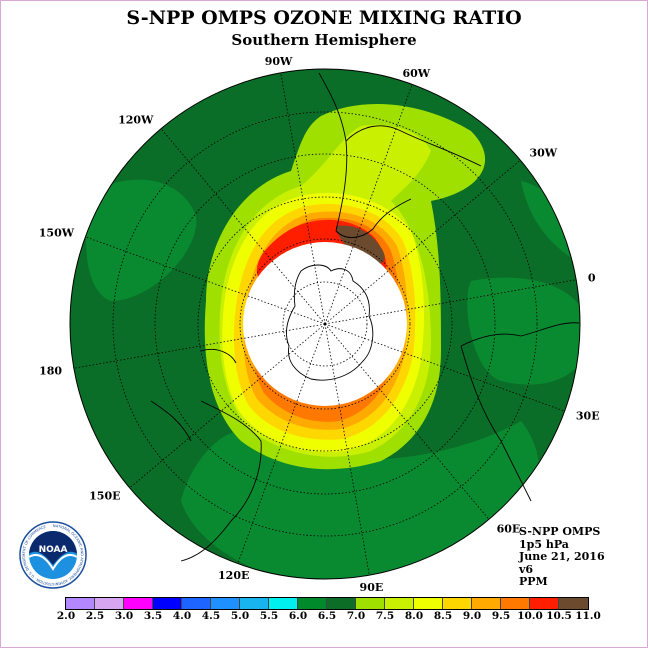 This screenshot has width=648, height=648. What do you see at coordinates (240, 616) in the screenshot?
I see `colorbar-tick-label: 5.0` at bounding box center [240, 616].